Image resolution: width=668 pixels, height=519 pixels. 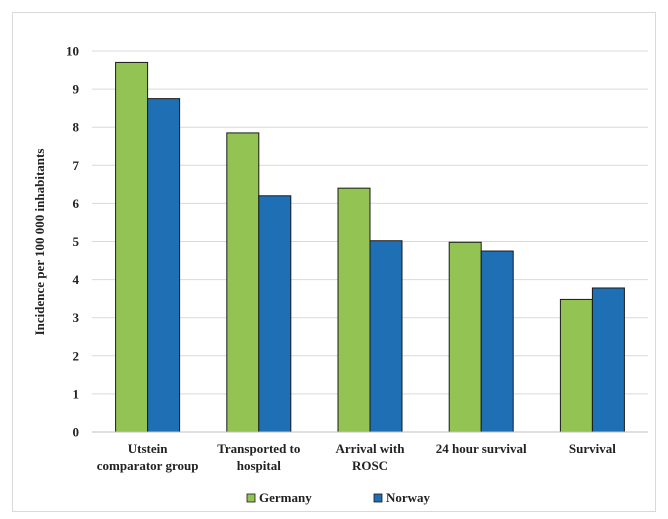 What do you see at coordinates (378, 498) in the screenshot?
I see `legend-swatch-norway` at bounding box center [378, 498].